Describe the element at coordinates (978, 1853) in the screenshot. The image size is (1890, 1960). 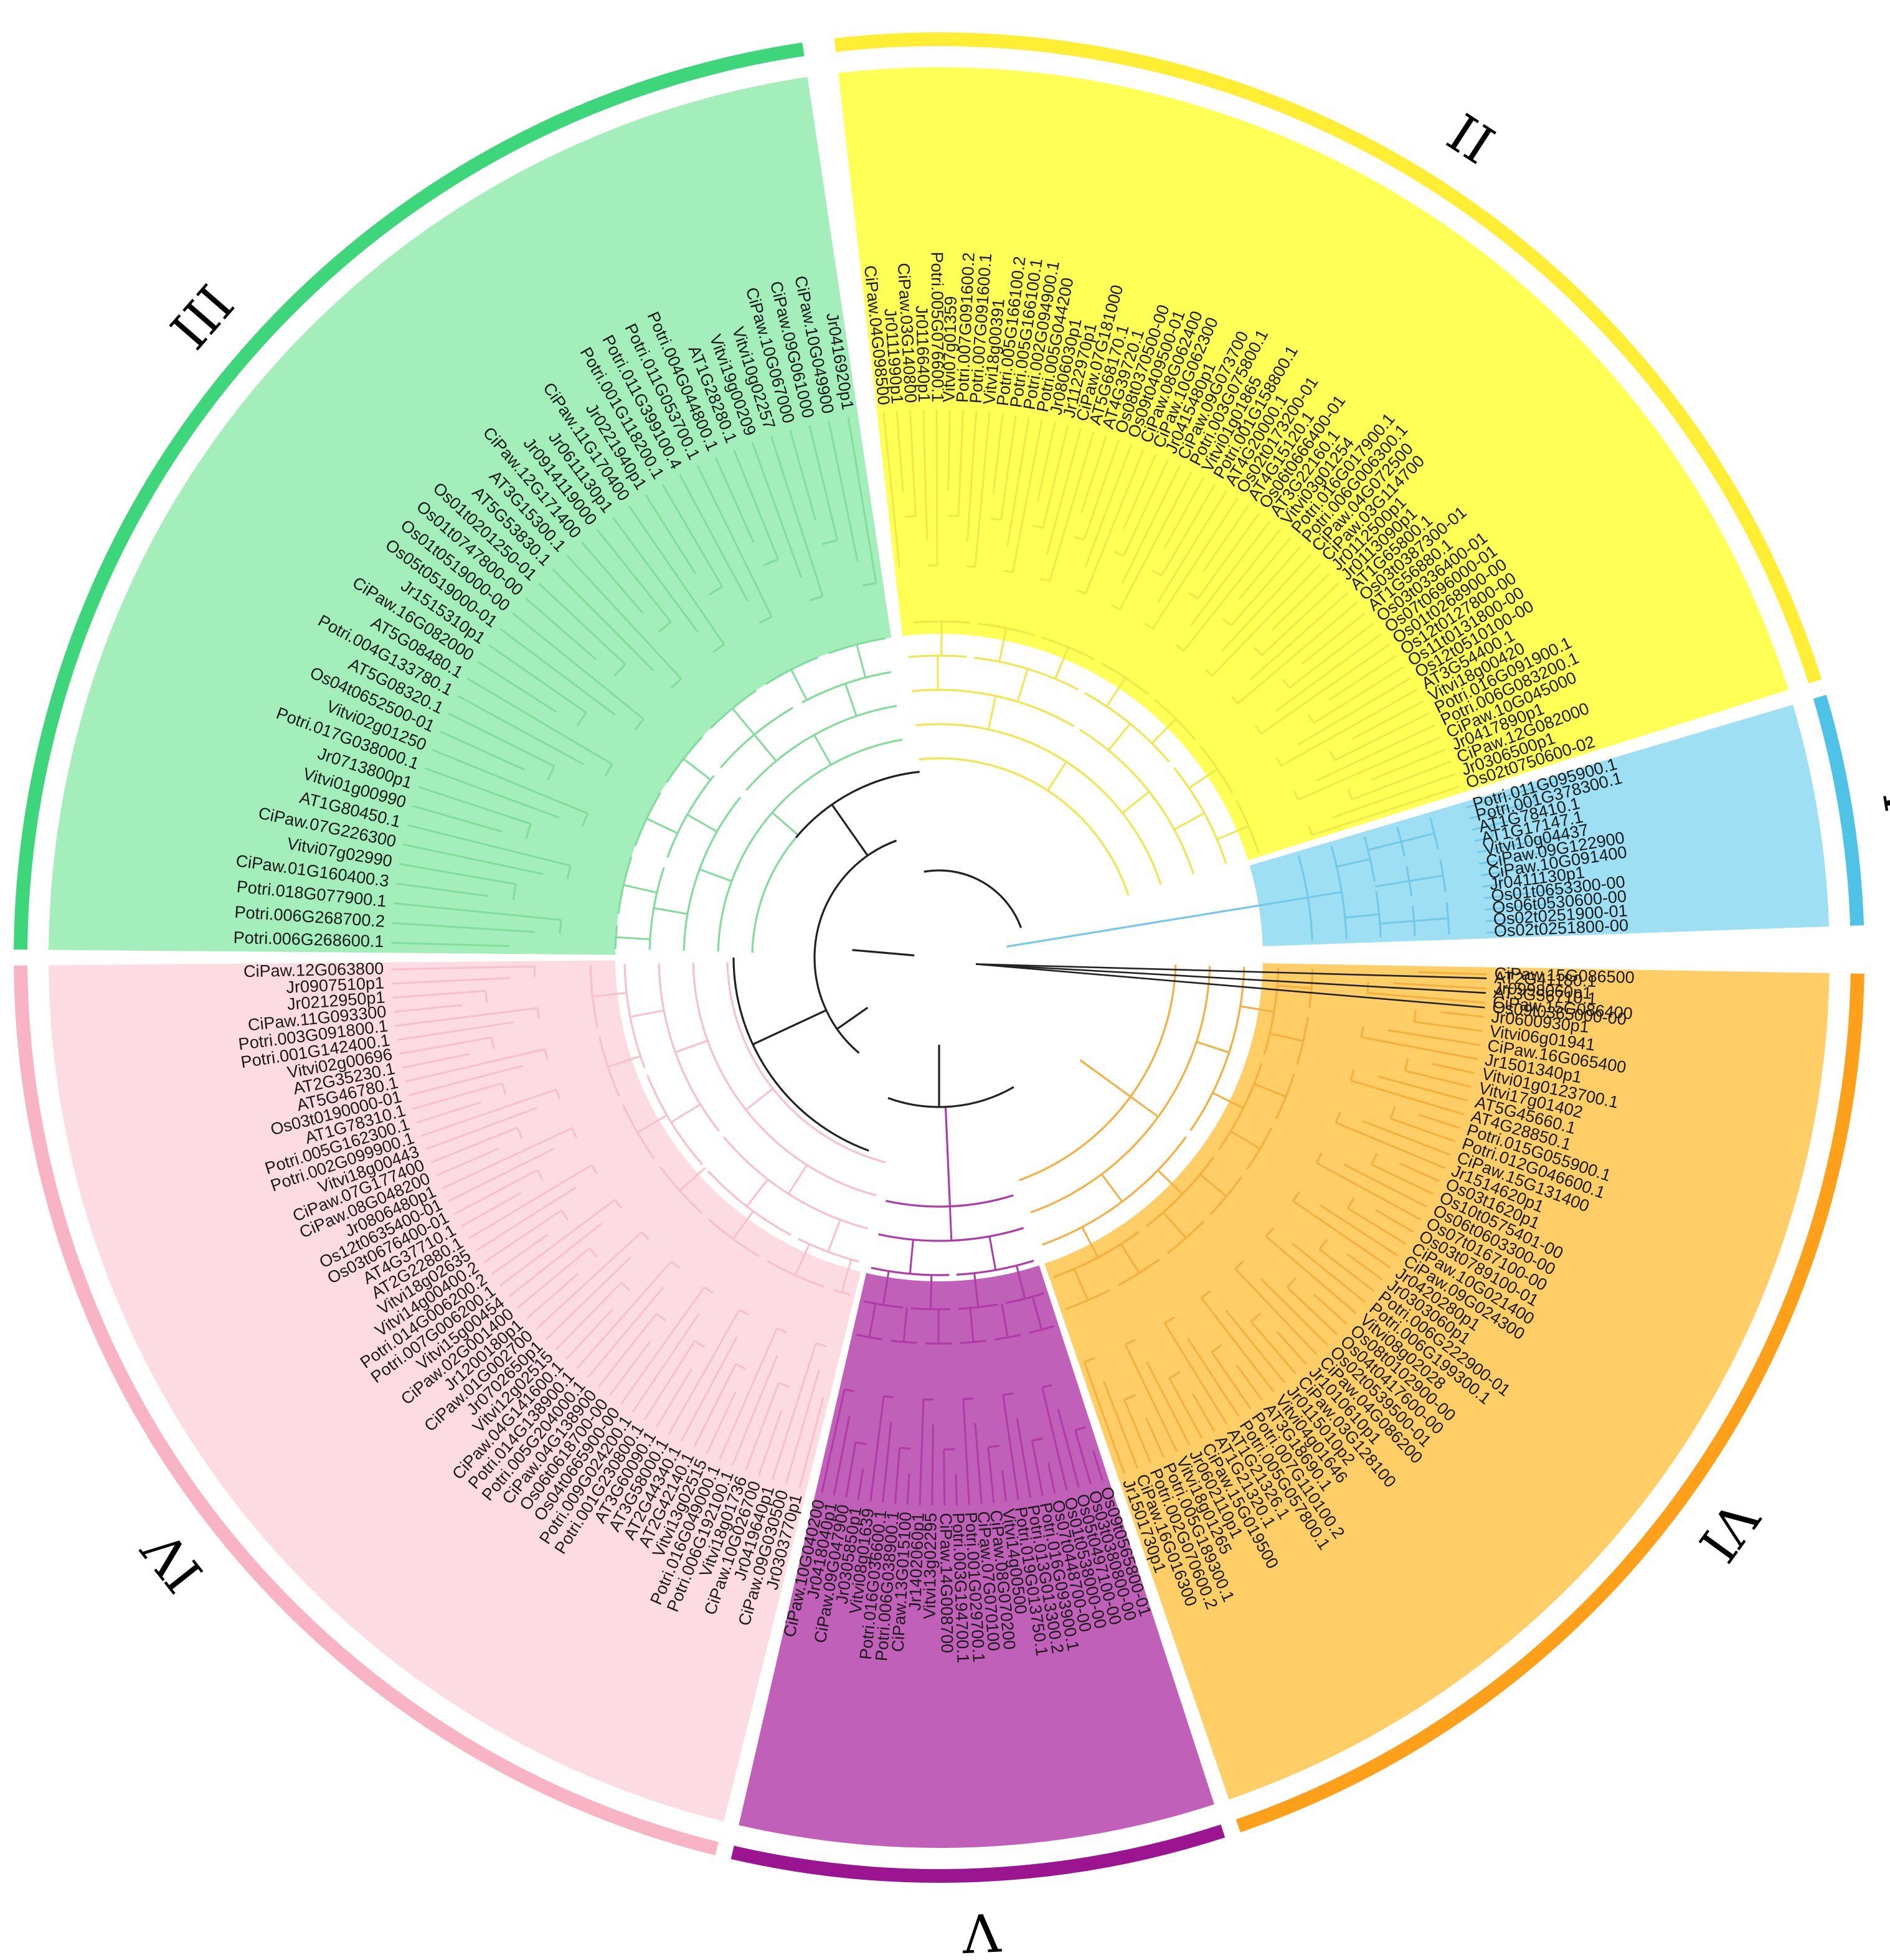
I see `clade-ring-V` at that location.